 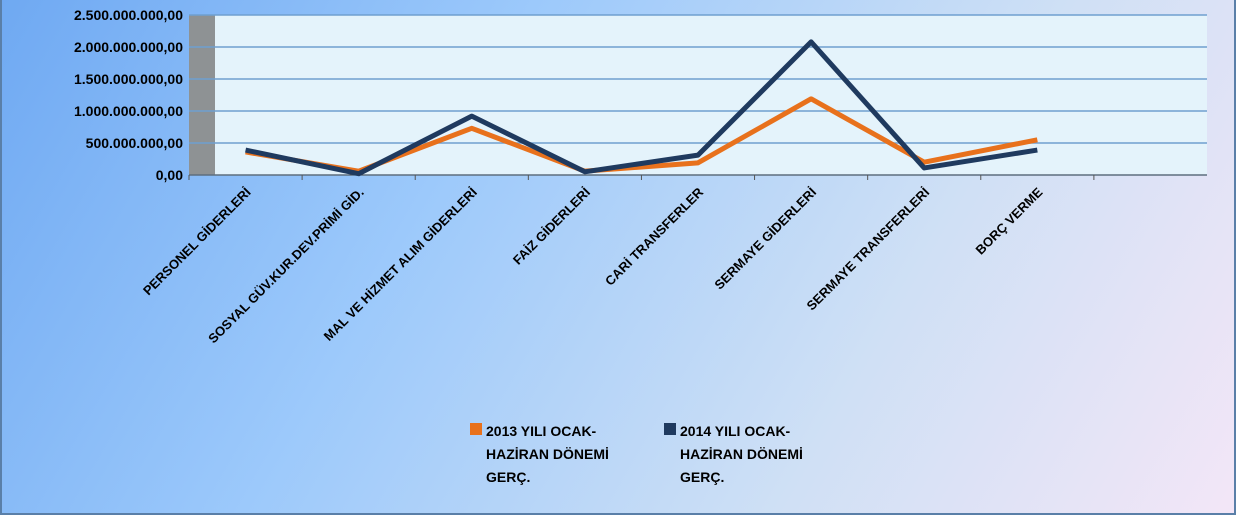 I want to click on legend-item: 2013 YILI OCAK-HAZİRAN DÖNEMİ GERÇ., so click(x=553, y=454).